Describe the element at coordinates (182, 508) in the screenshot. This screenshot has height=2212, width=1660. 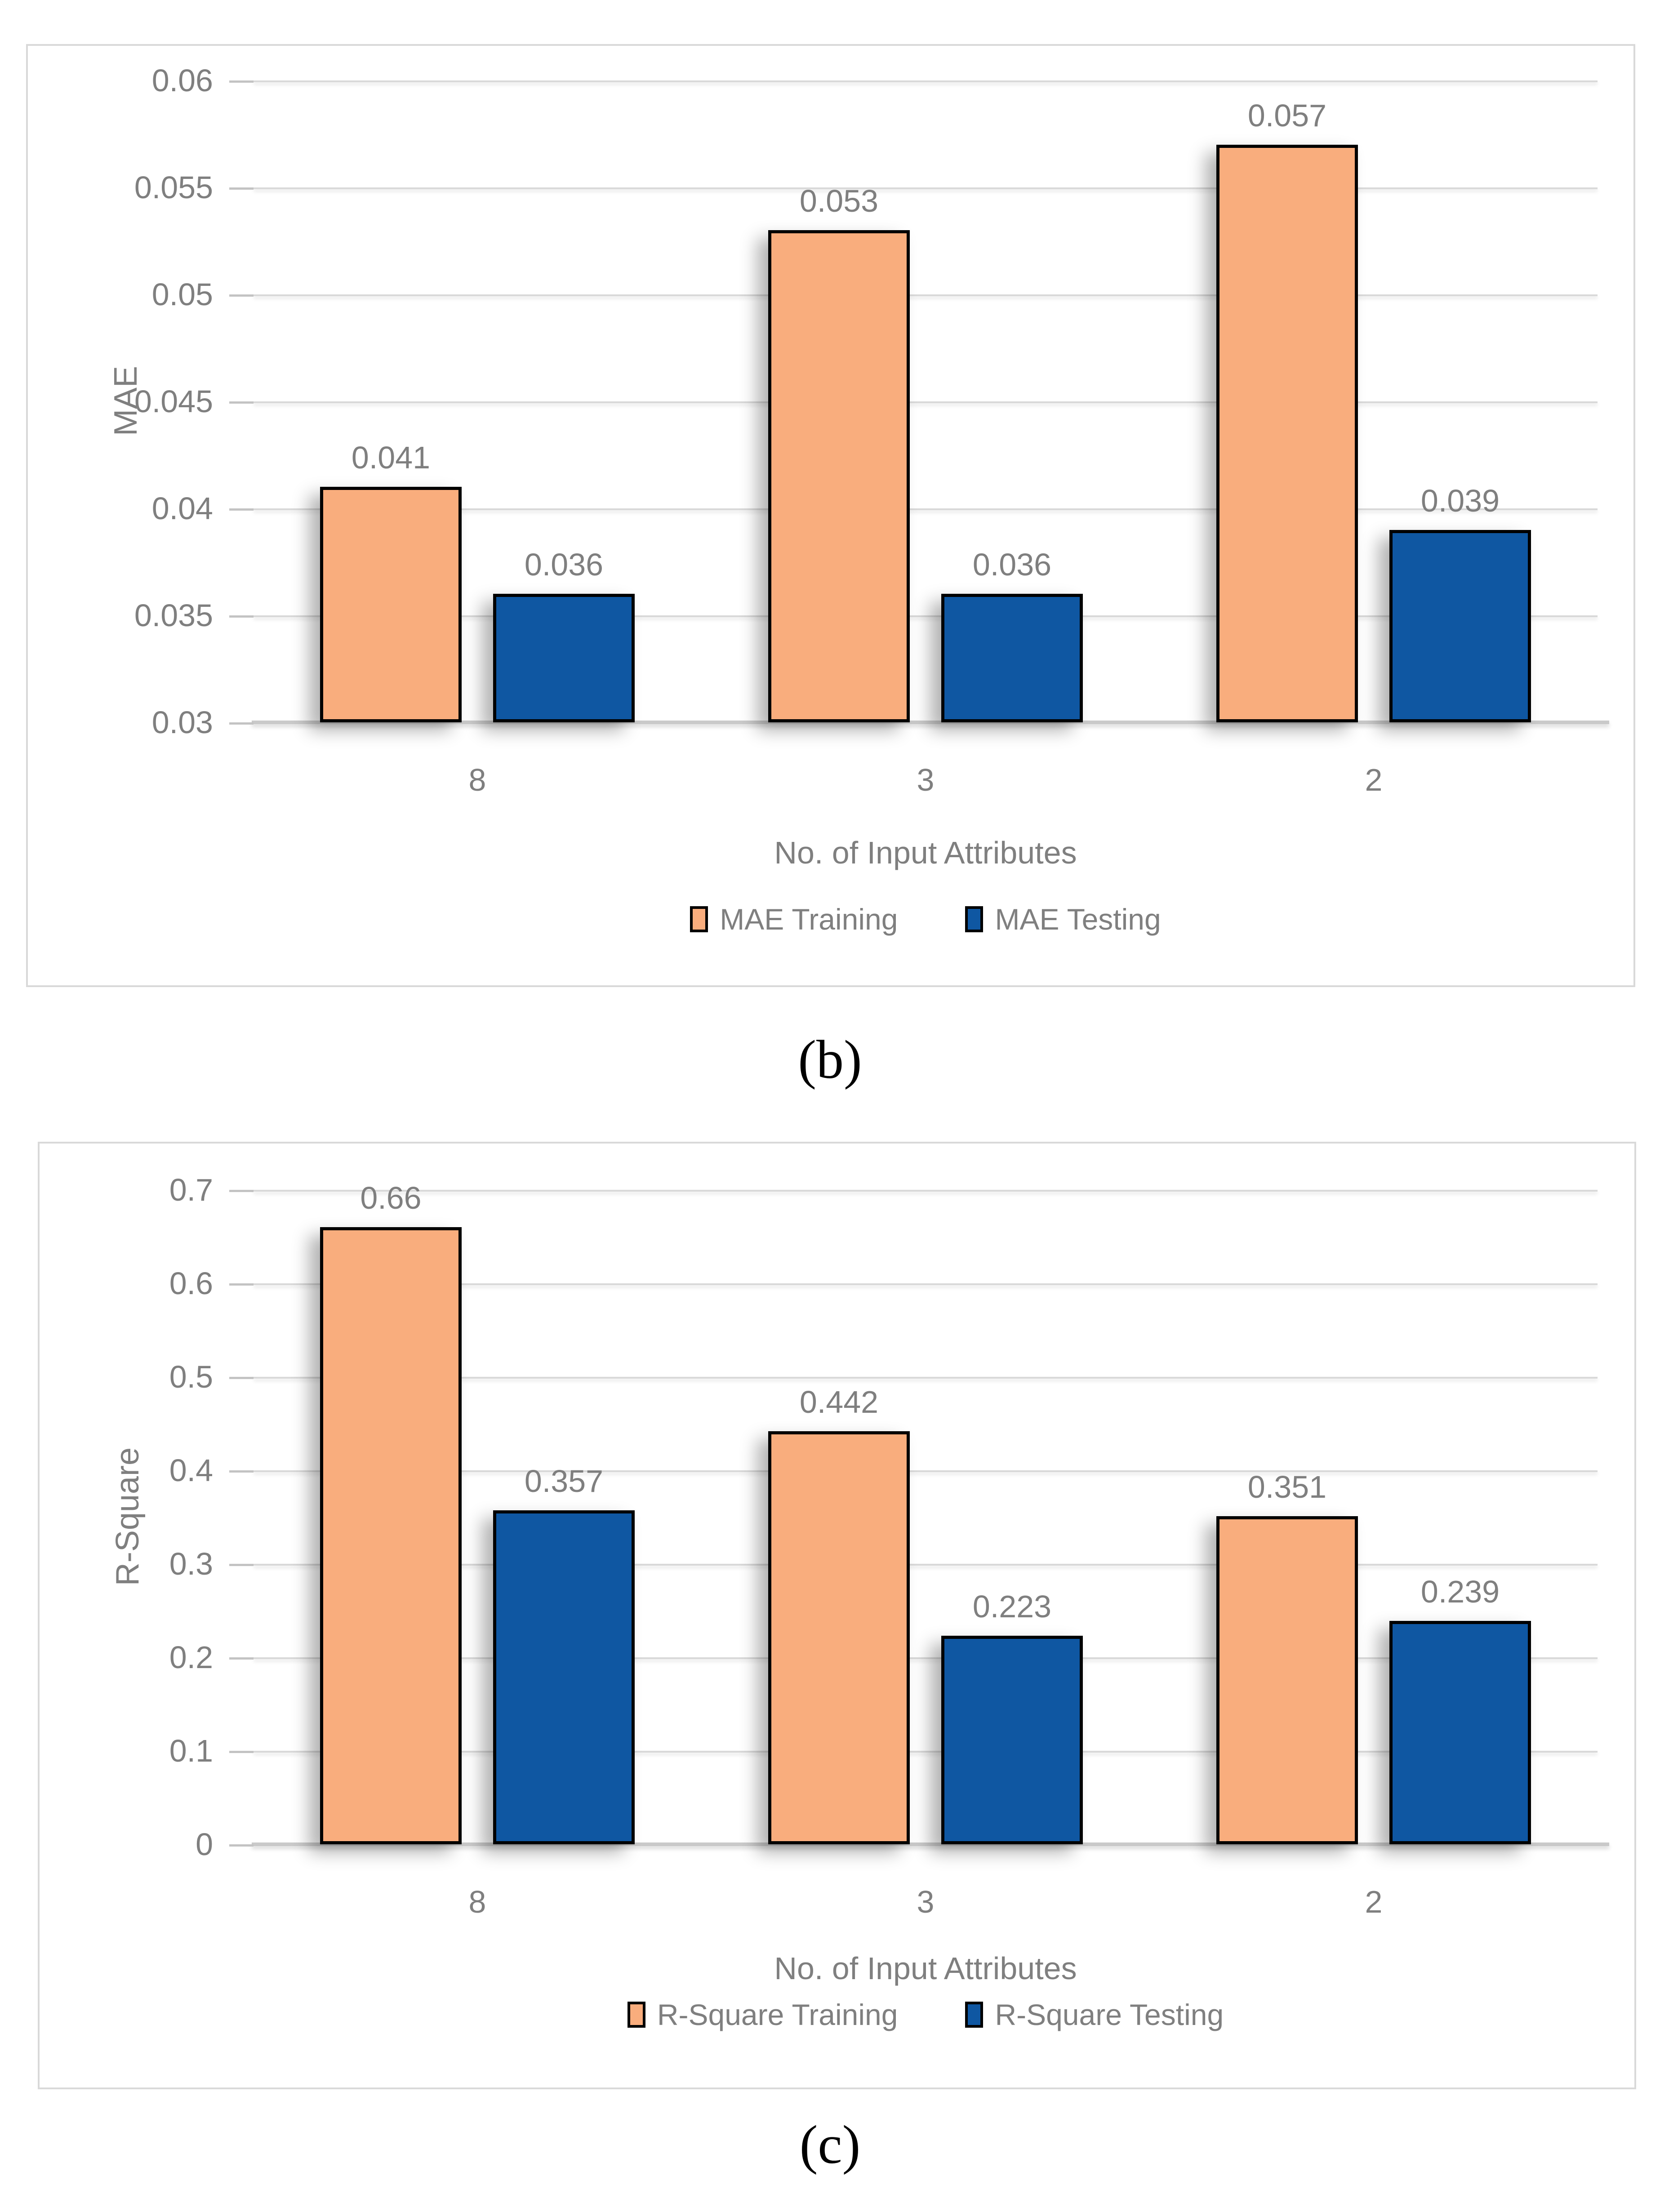
I see `y-tick-label: 0.04` at that location.